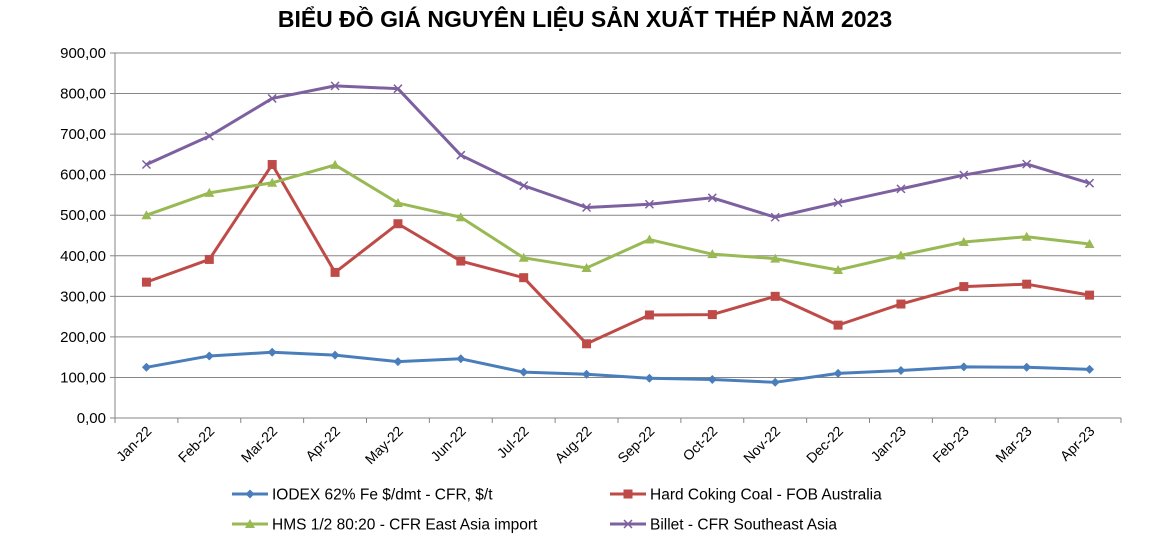 The image size is (1170, 544). I want to click on legend-label: IODEX 62% Fe $/dmt - CFR, $/t, so click(382, 495).